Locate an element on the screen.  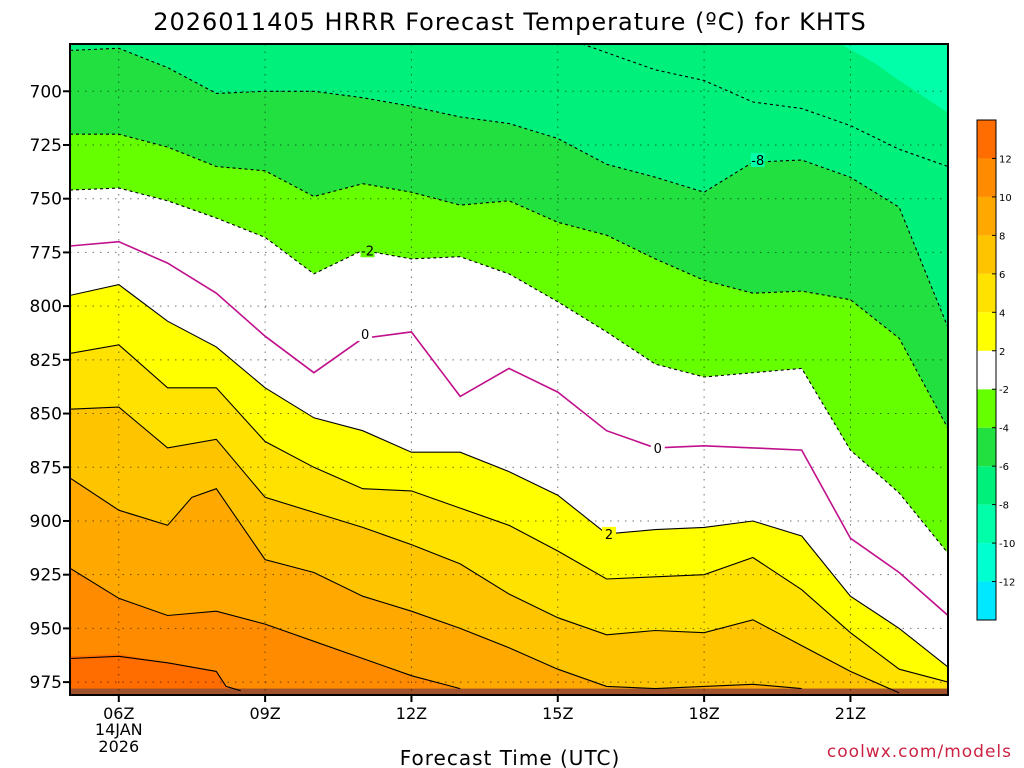
colorbar-swatch--10 is located at coordinates (986, 524).